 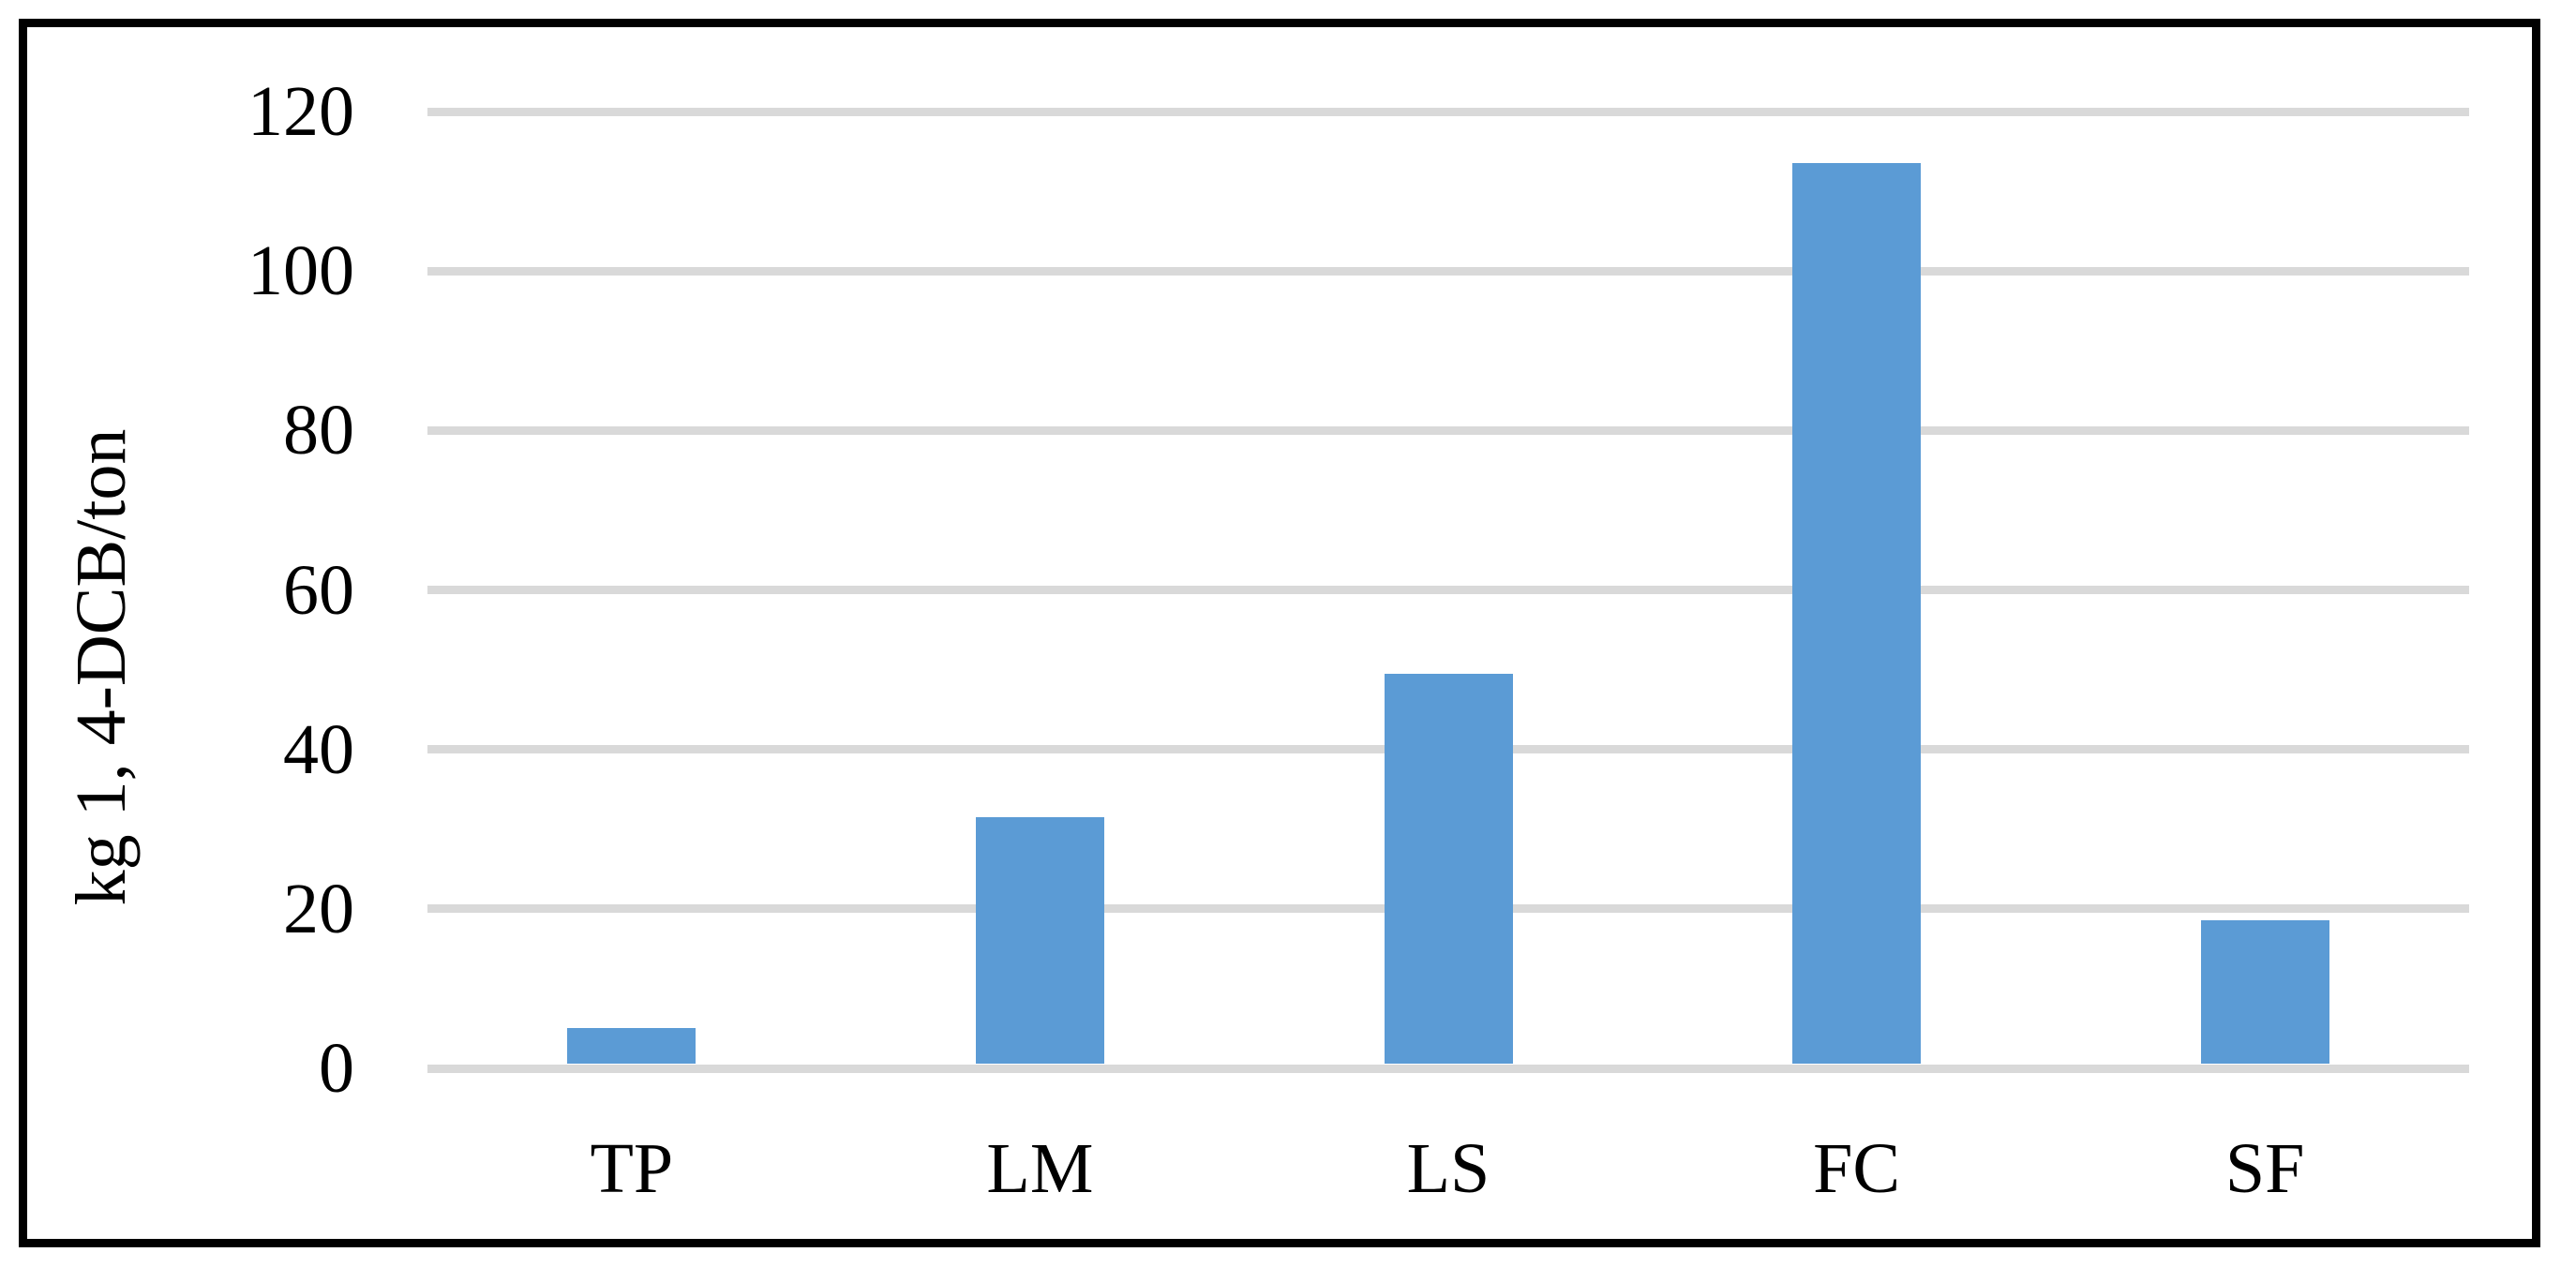 I want to click on bar-LM, so click(x=1039, y=941).